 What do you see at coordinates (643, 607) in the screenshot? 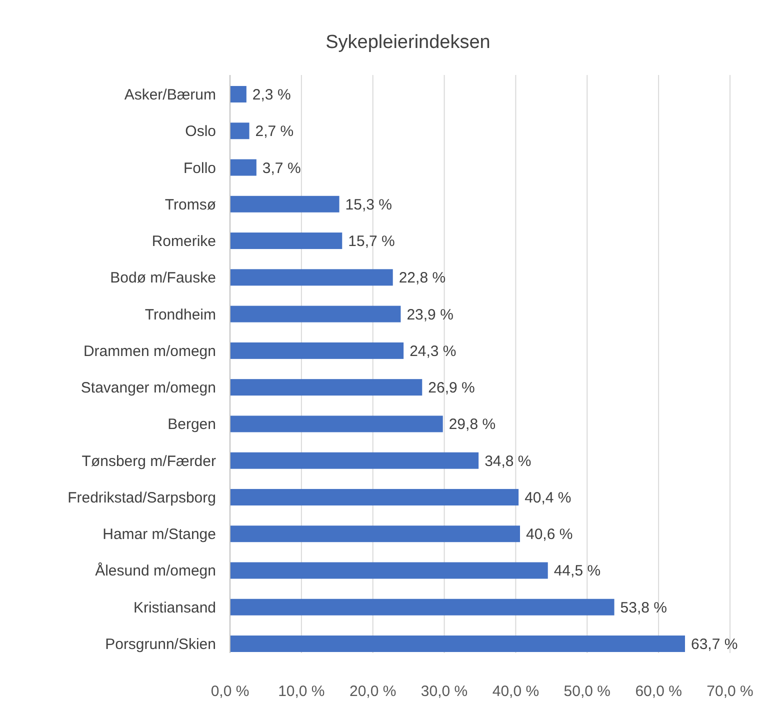
I see `data-label: 53,8 %` at bounding box center [643, 607].